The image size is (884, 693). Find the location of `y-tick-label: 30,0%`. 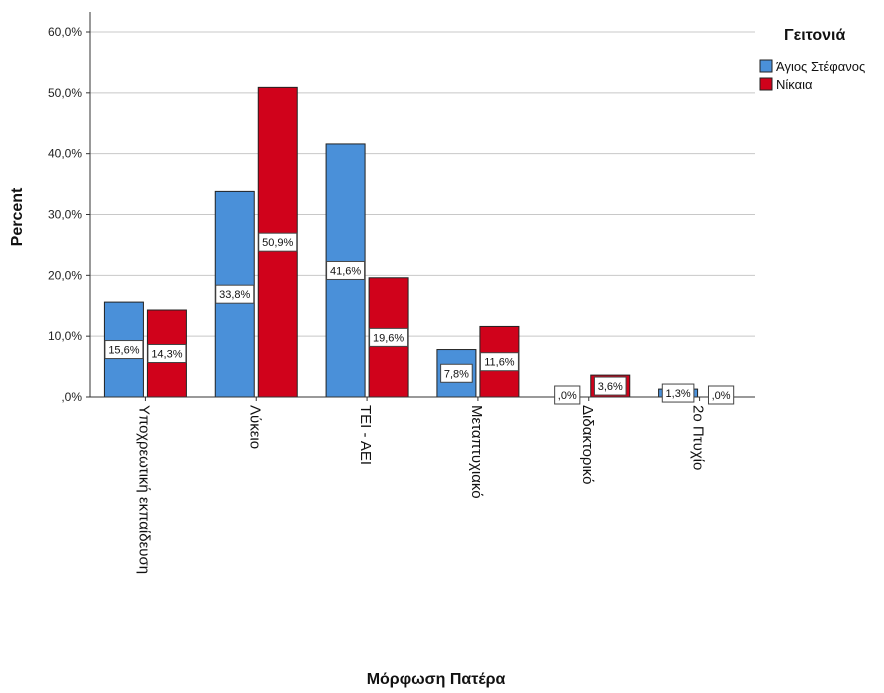

y-tick-label: 30,0% is located at coordinates (65, 215).